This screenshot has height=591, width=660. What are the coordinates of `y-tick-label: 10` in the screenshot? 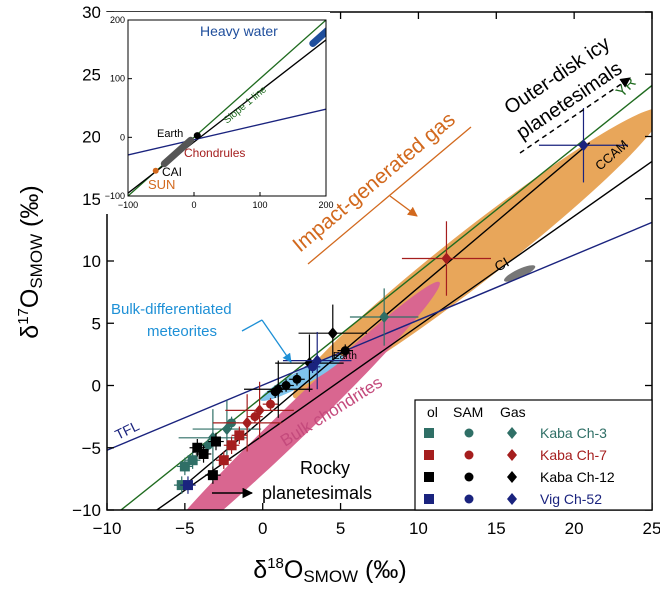 It's located at (91, 261).